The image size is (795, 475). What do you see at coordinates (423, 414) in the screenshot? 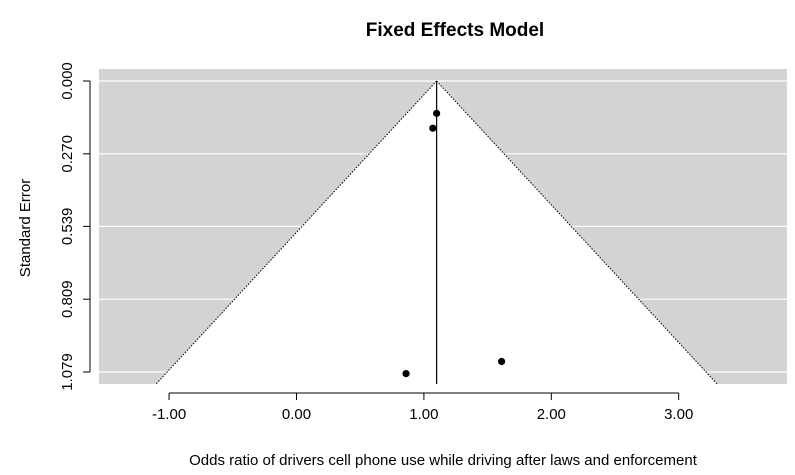
I see `x-tick-label-2: 1.00` at bounding box center [423, 414].